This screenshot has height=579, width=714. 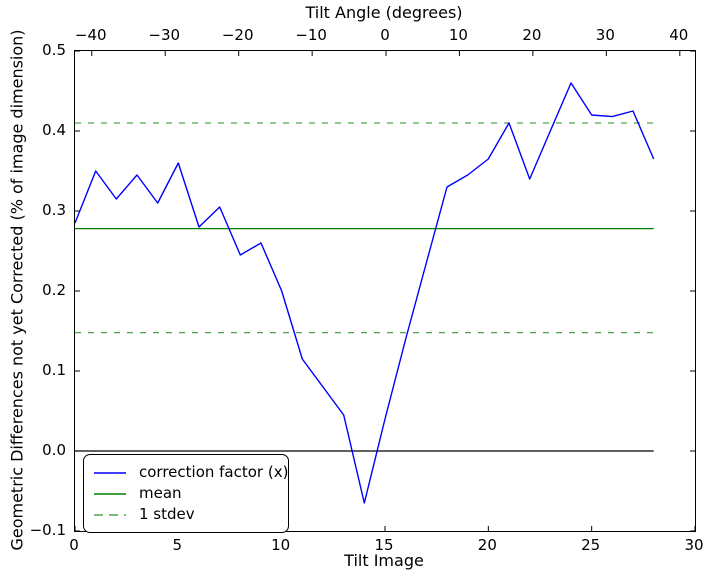 What do you see at coordinates (110, 473) in the screenshot?
I see `legend-line-blue-solid` at bounding box center [110, 473].